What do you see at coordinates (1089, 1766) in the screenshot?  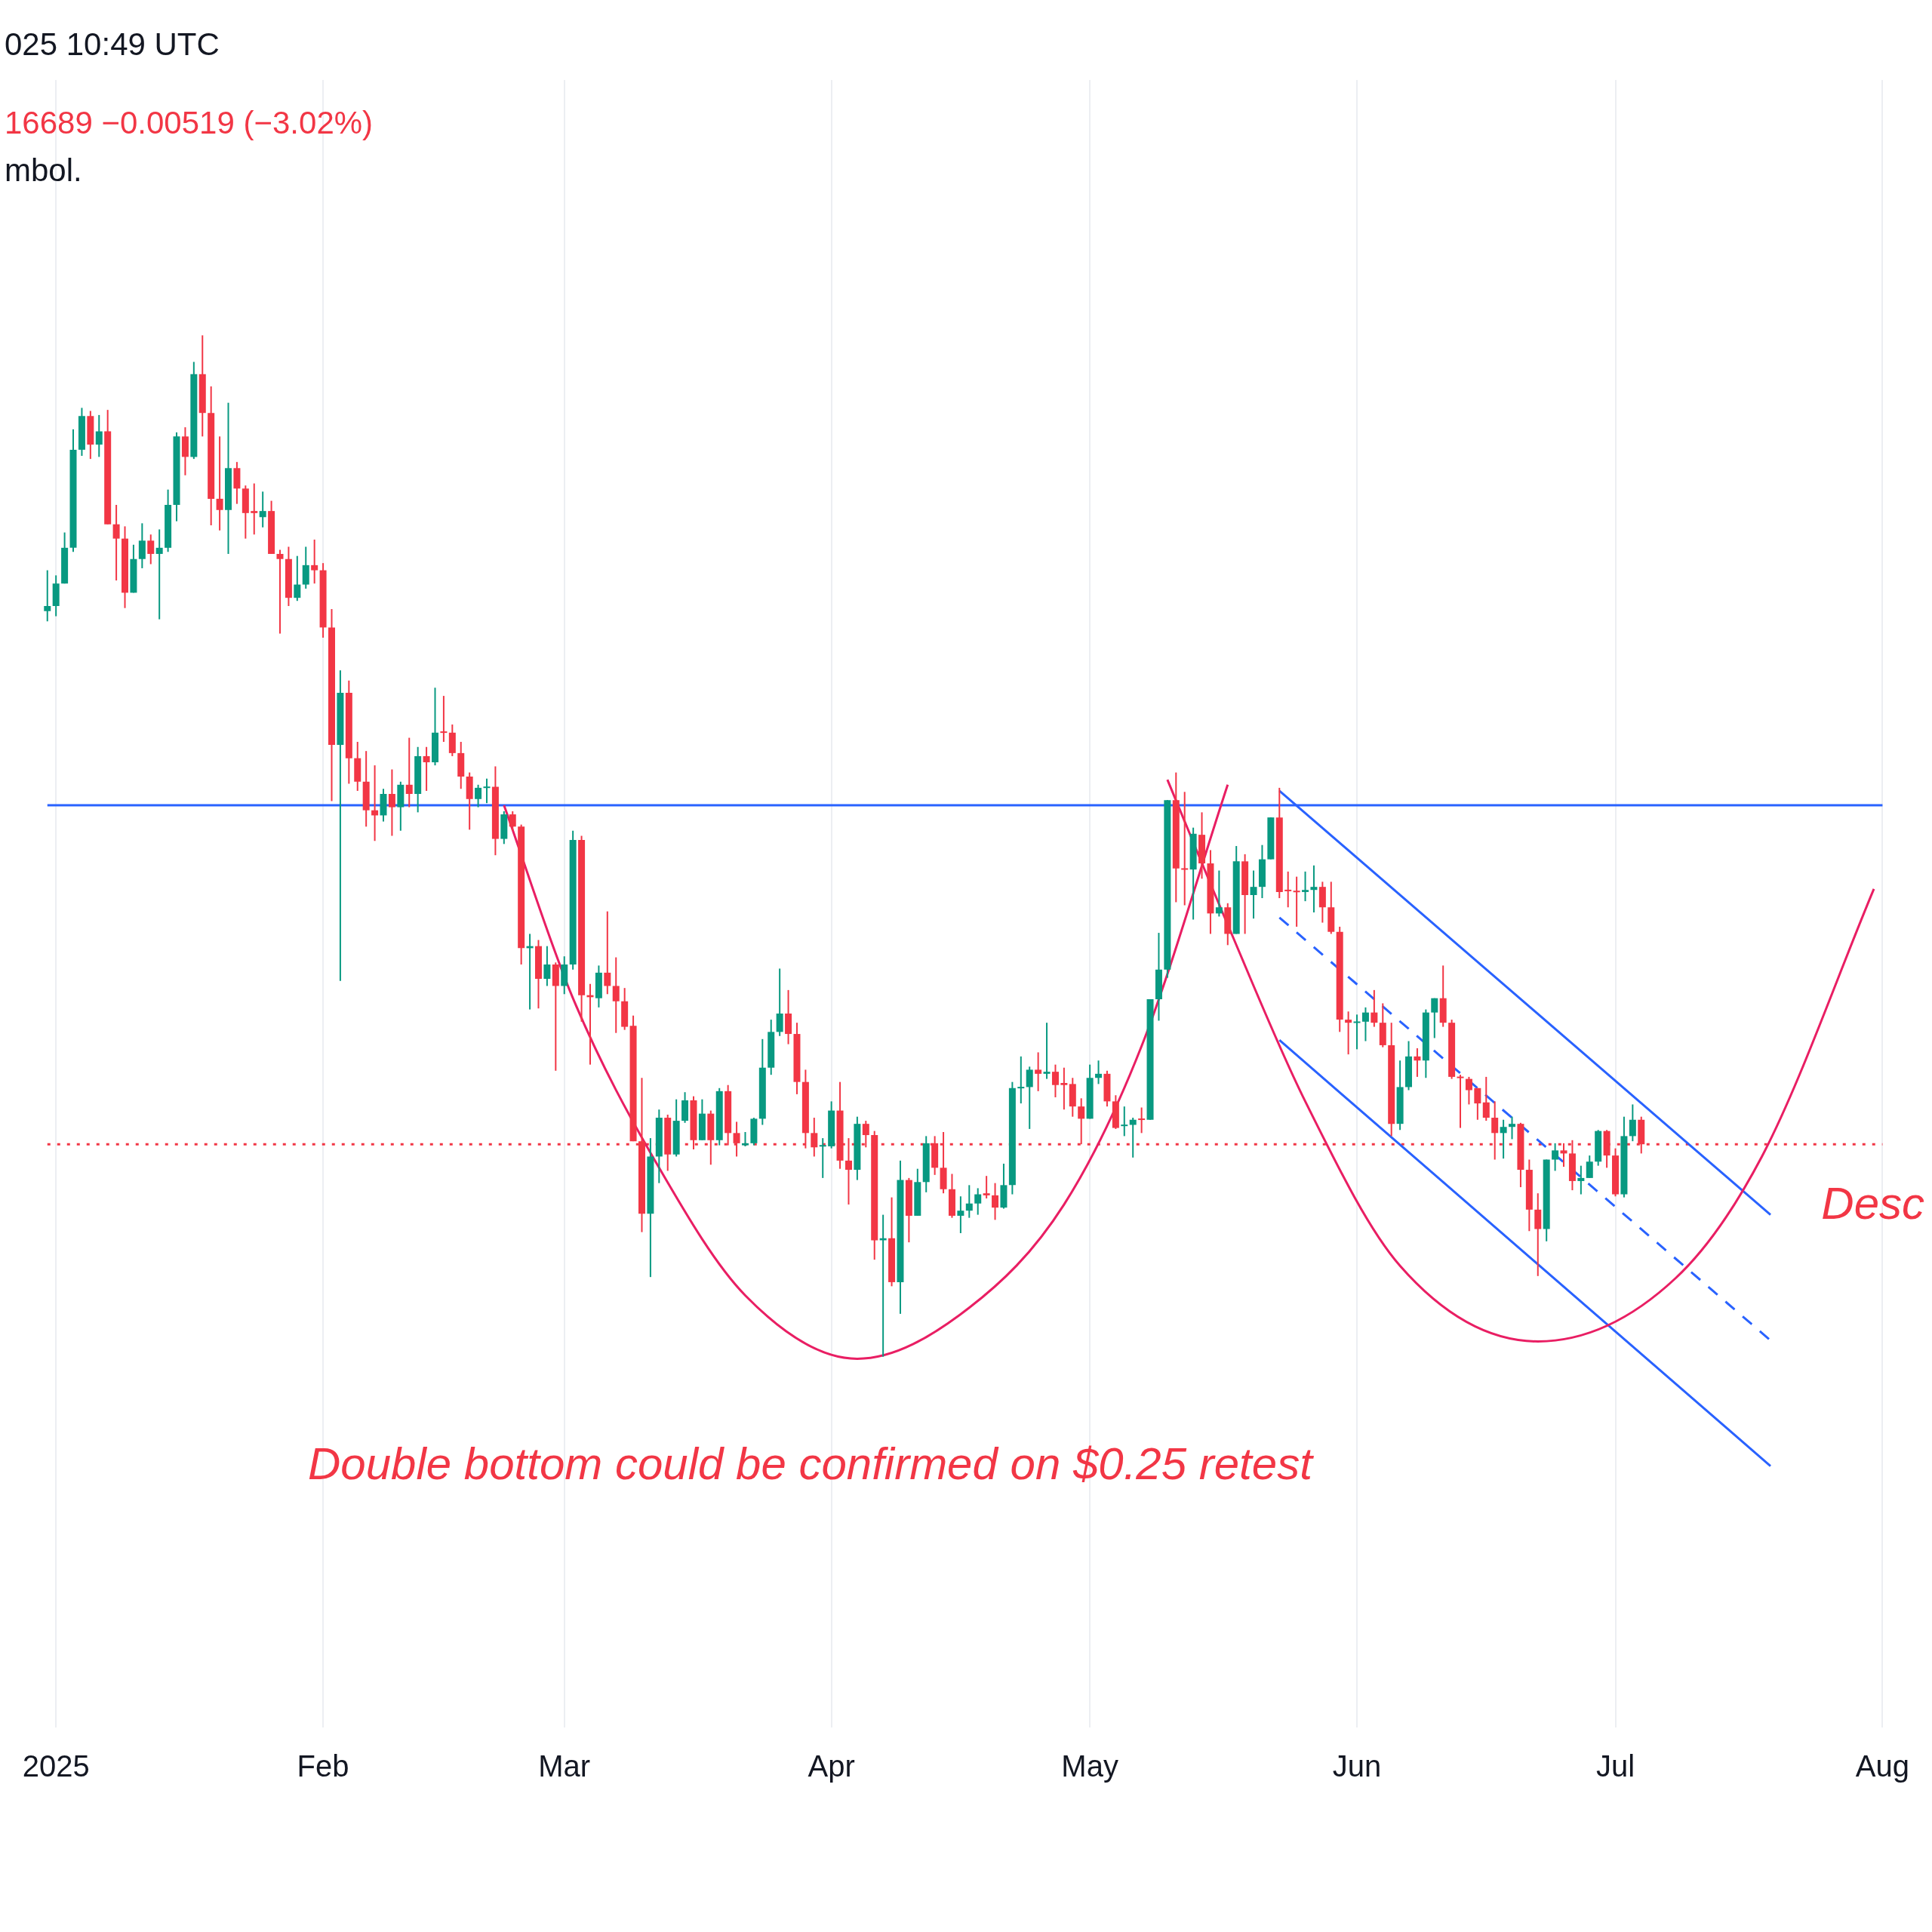 I see `x-tick-label: May` at bounding box center [1089, 1766].